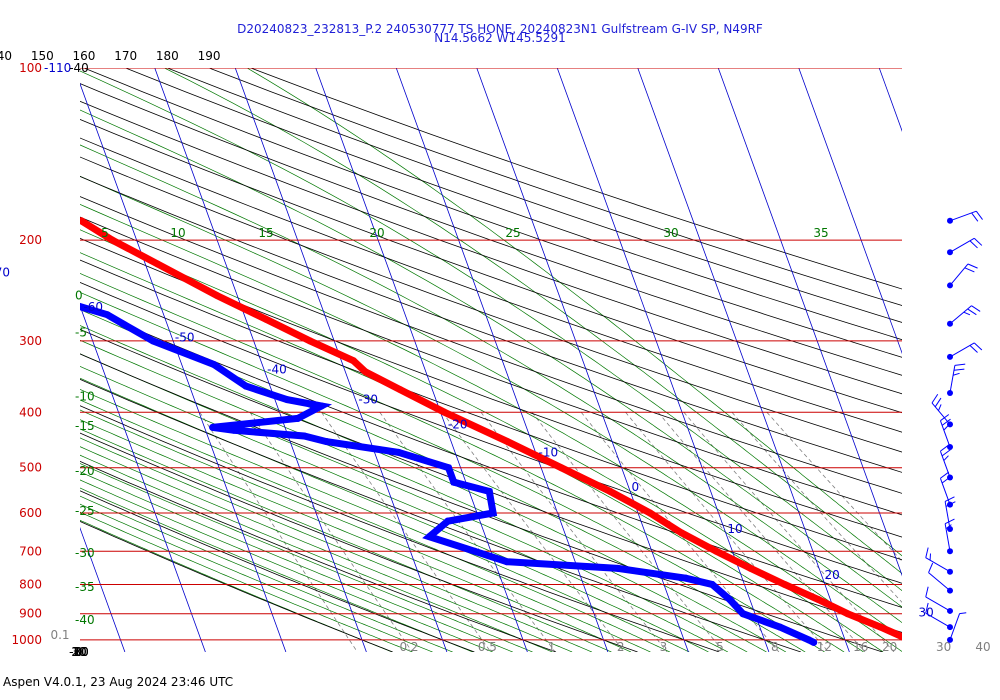 The image size is (1000, 700). What do you see at coordinates (85, 471) in the screenshot?
I see `moist-adiabat-label: -20` at bounding box center [85, 471].